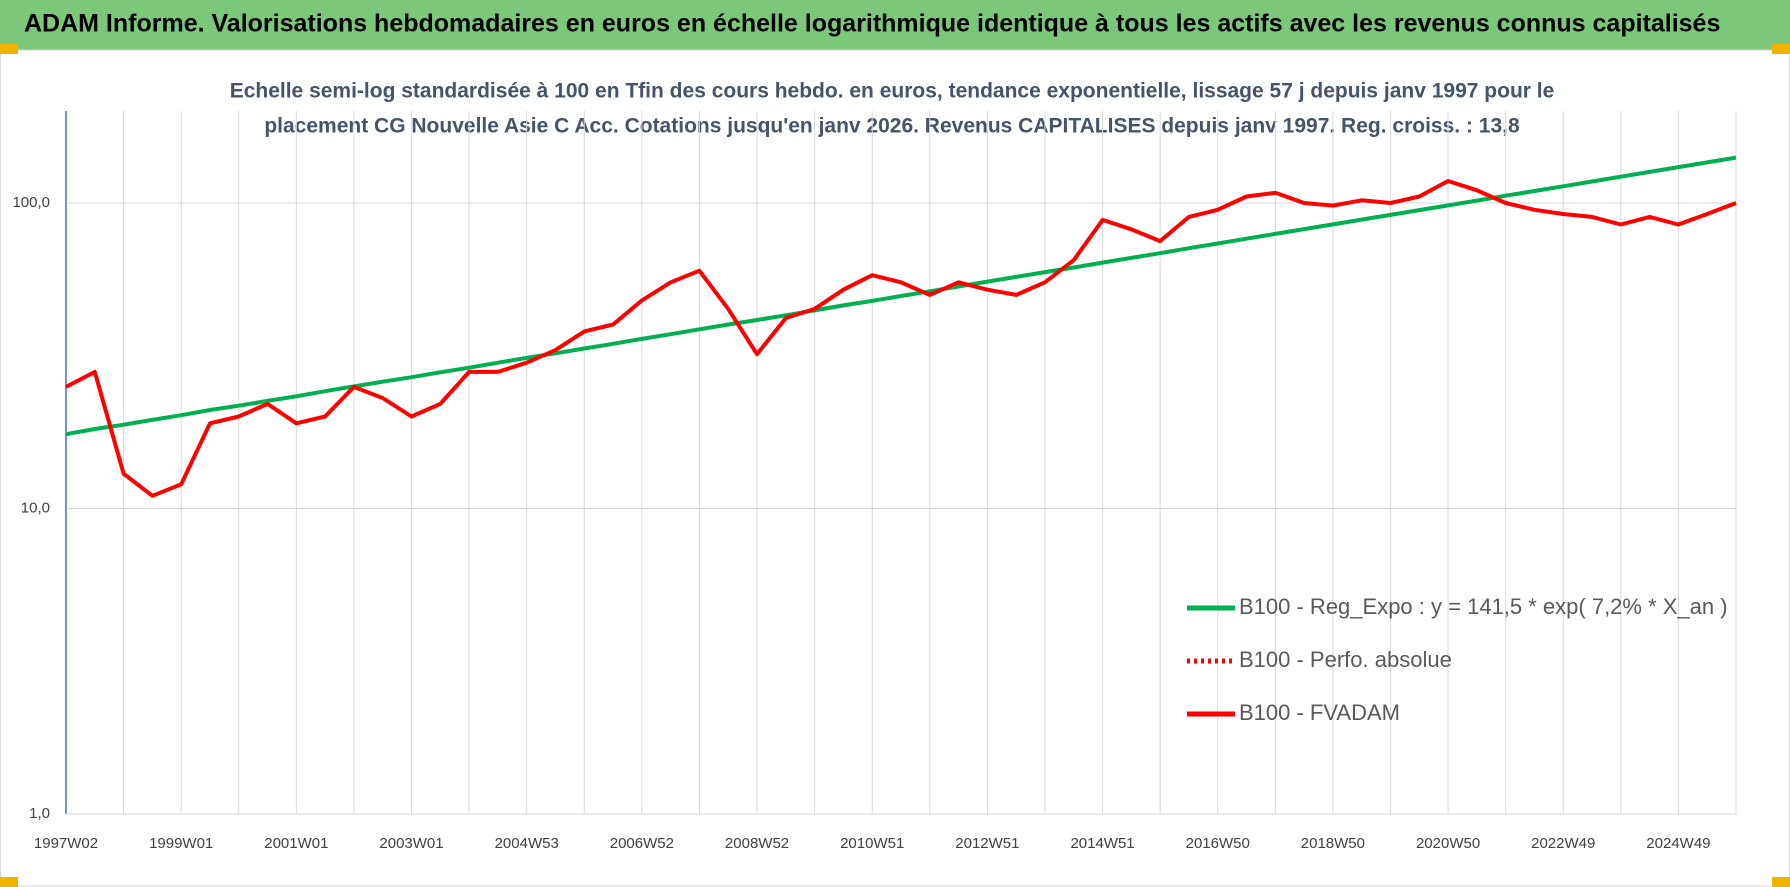 The height and width of the screenshot is (887, 1790). I want to click on x-tick-label: 2024W49, so click(1678, 843).